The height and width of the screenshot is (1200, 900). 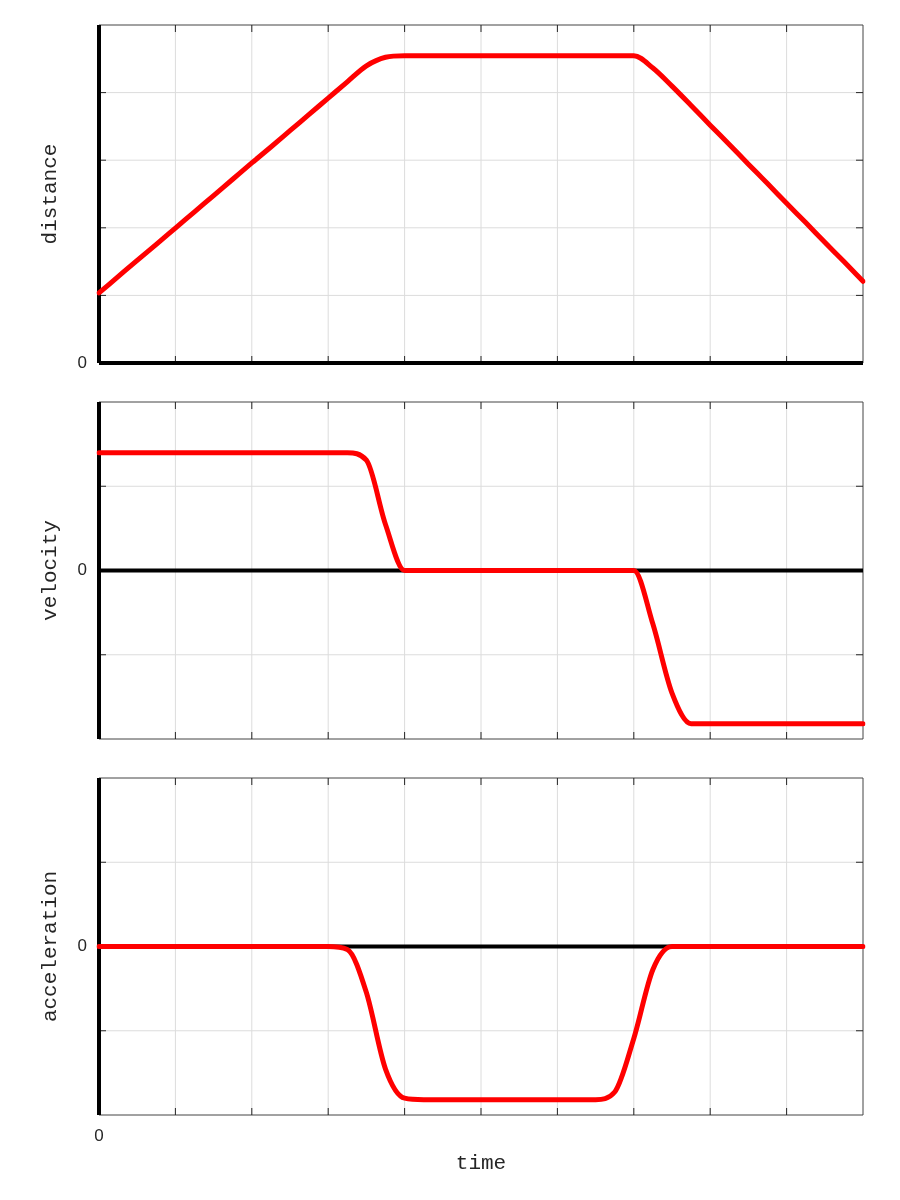 What do you see at coordinates (481, 1163) in the screenshot?
I see `x-axis-title: time` at bounding box center [481, 1163].